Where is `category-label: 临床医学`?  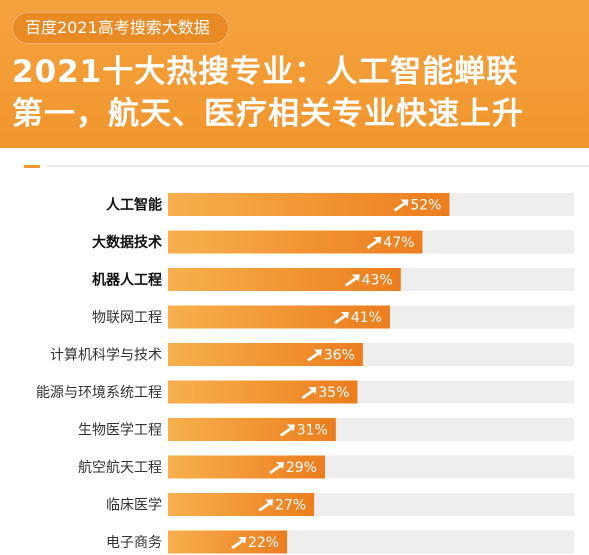
category-label: 临床医学 is located at coordinates (134, 506).